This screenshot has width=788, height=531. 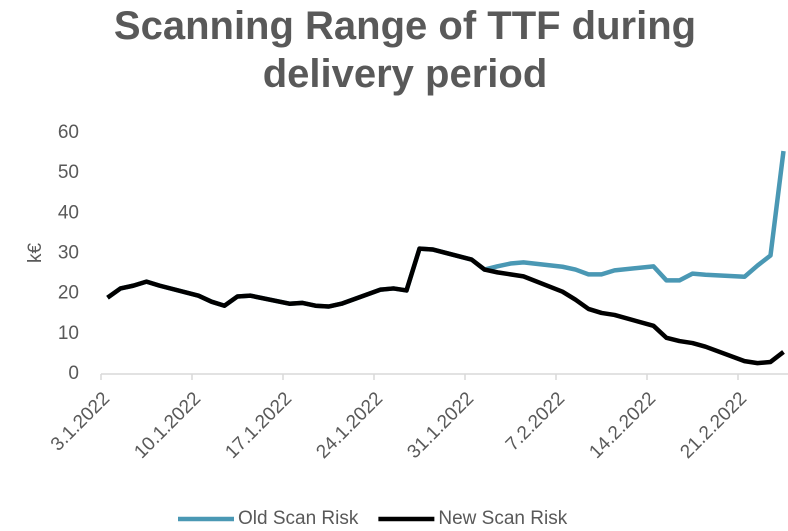 What do you see at coordinates (258, 425) in the screenshot?
I see `x-tick-label: 17.1.2022` at bounding box center [258, 425].